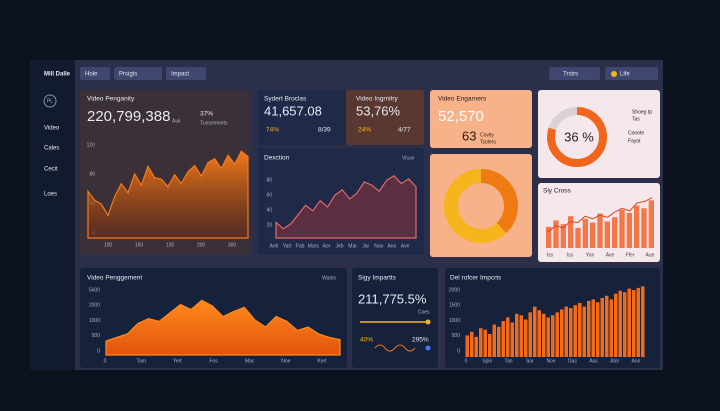 The height and width of the screenshot is (411, 720). Describe the element at coordinates (366, 340) in the screenshot. I see `kpi-left: 40%` at that location.